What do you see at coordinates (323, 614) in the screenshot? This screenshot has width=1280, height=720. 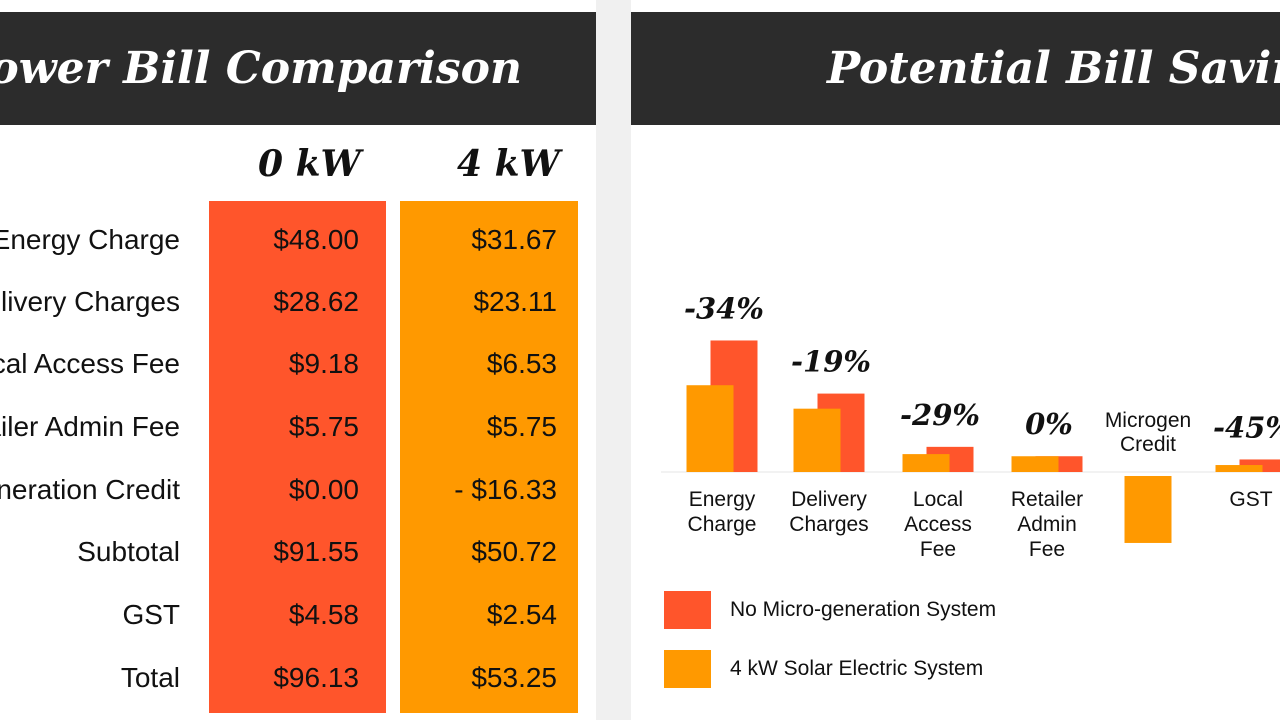 I see `value-0kw: $4.58` at bounding box center [323, 614].